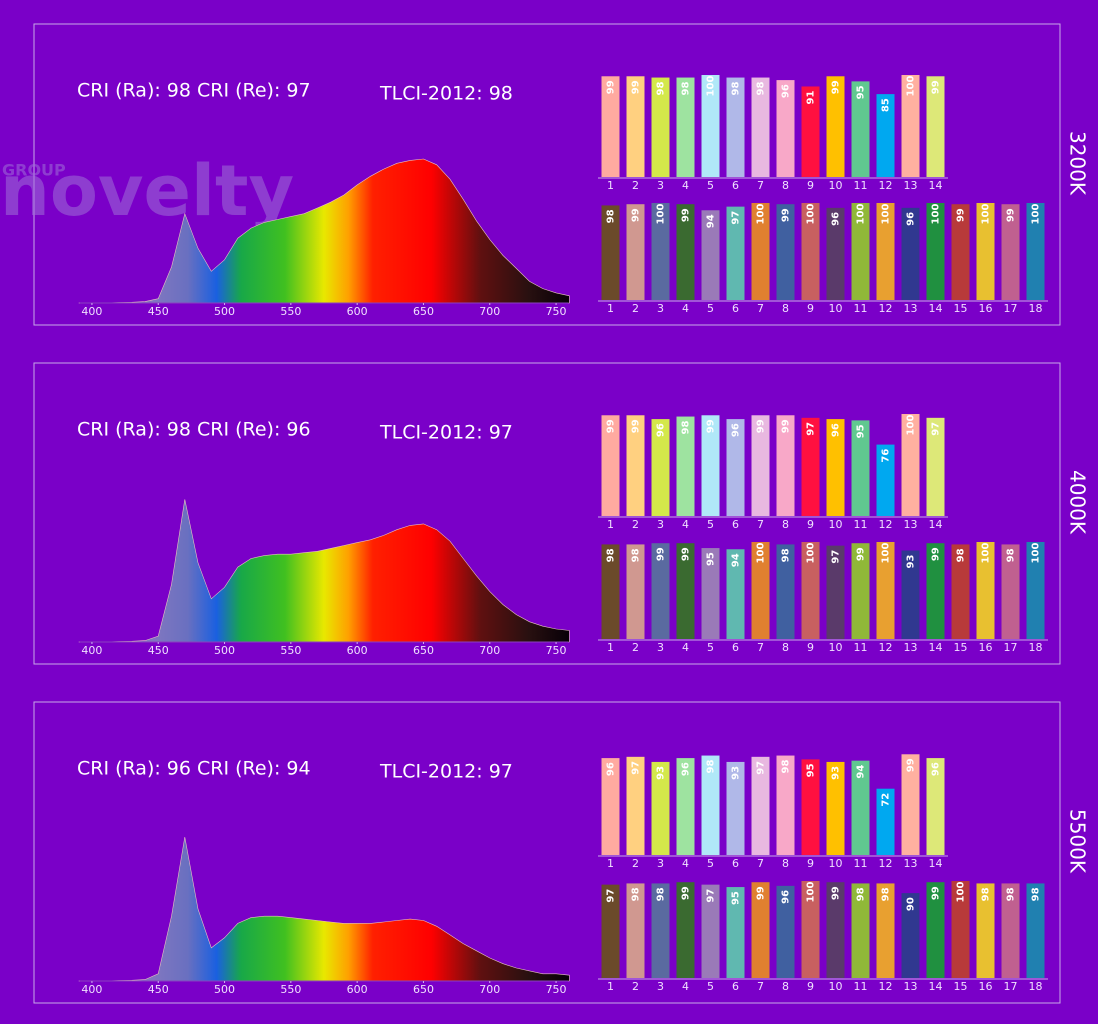  Describe the element at coordinates (736, 560) in the screenshot. I see `value-label: 94` at that location.